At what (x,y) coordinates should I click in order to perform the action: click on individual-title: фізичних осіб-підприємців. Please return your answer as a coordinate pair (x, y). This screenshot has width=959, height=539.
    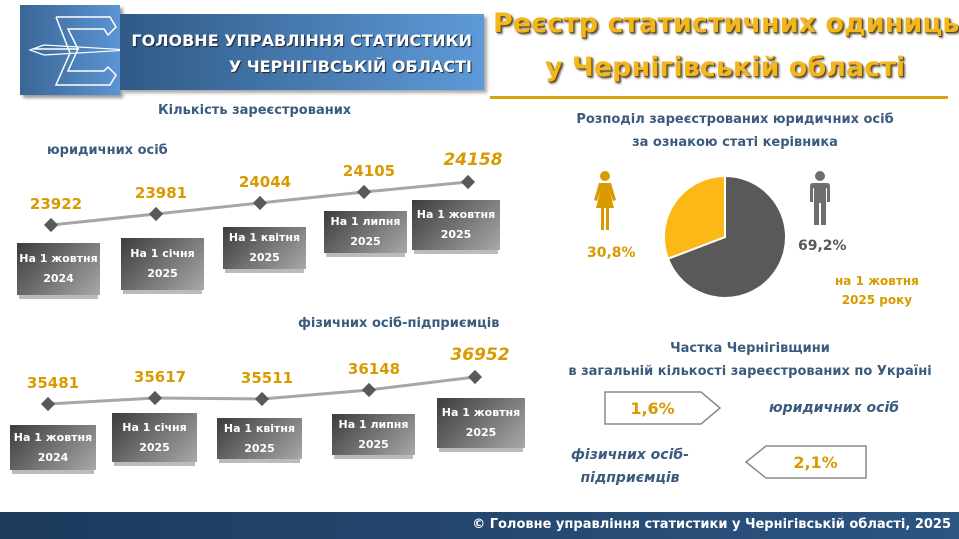
    Looking at the image, I should click on (399, 323).